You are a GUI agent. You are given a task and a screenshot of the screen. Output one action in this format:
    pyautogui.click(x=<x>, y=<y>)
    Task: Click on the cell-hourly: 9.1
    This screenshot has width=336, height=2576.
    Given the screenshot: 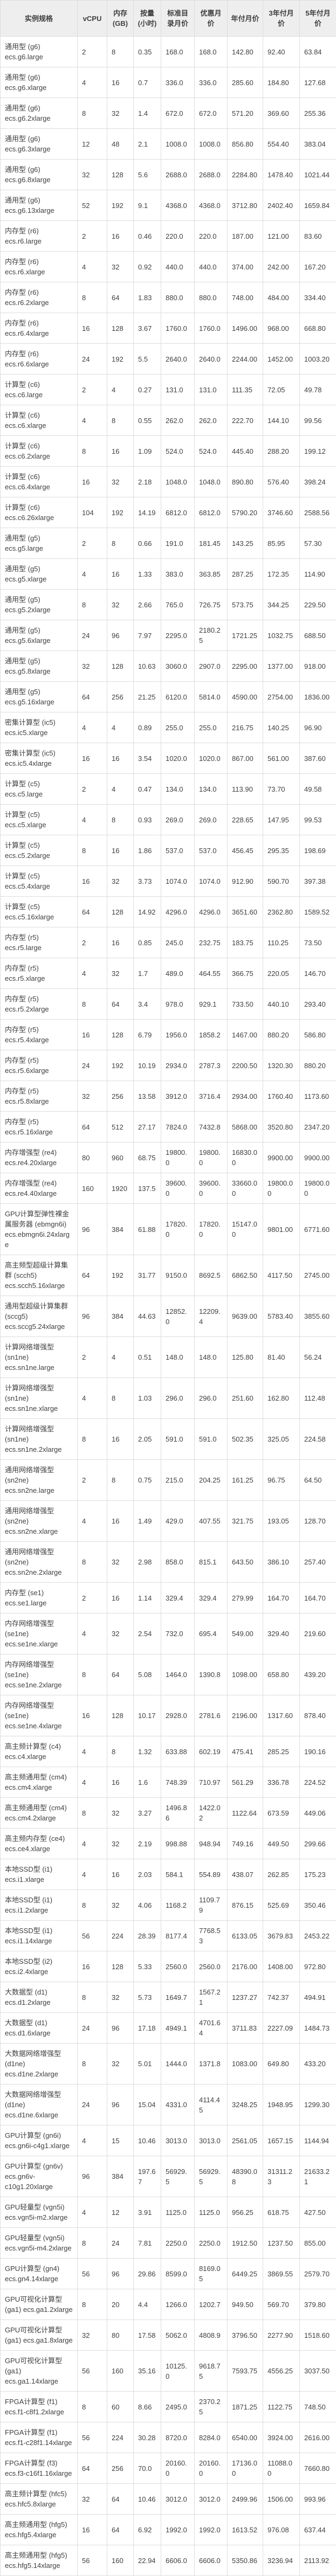 What is the action you would take?
    pyautogui.click(x=148, y=205)
    